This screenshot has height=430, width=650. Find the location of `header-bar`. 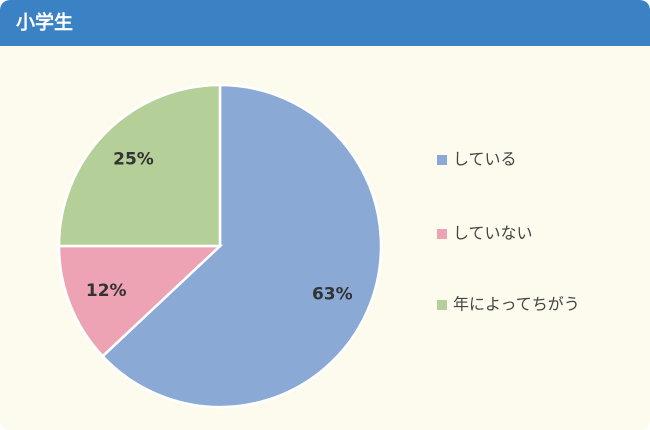

header-bar is located at coordinates (325, 23).